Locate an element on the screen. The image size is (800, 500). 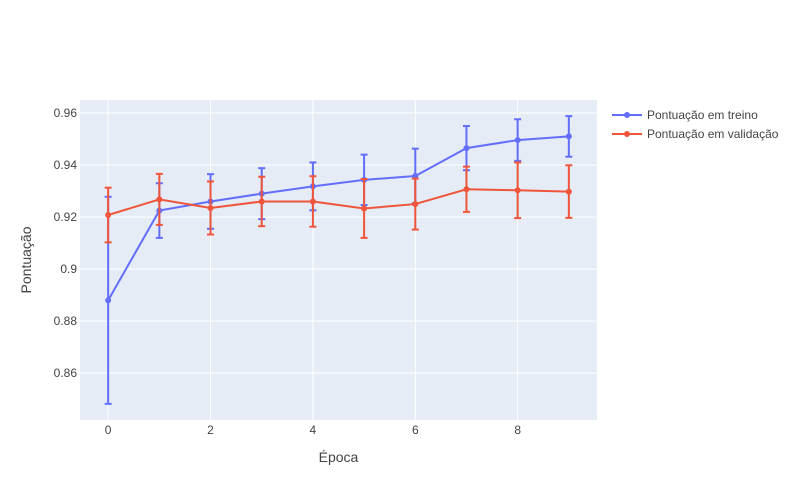
x-tick-label: 2 is located at coordinates (210, 430).